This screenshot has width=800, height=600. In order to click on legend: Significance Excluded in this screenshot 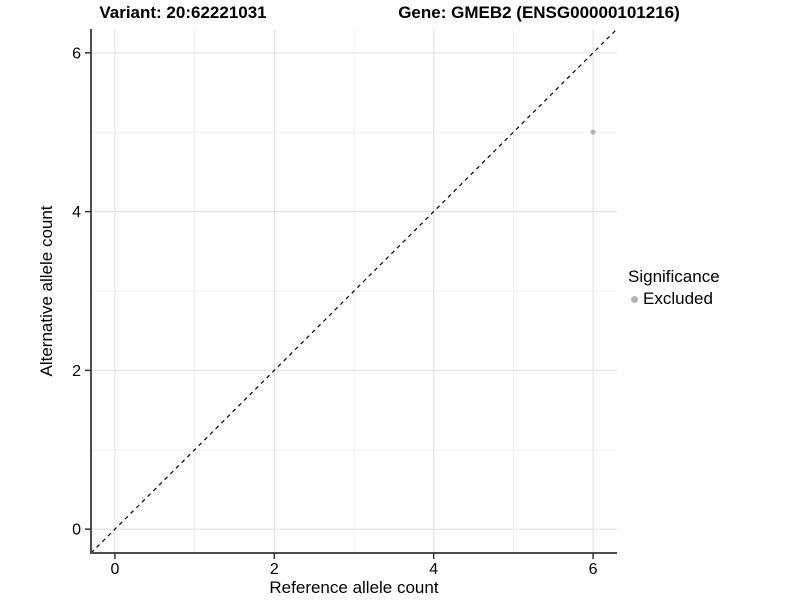, I will do `click(674, 288)`.